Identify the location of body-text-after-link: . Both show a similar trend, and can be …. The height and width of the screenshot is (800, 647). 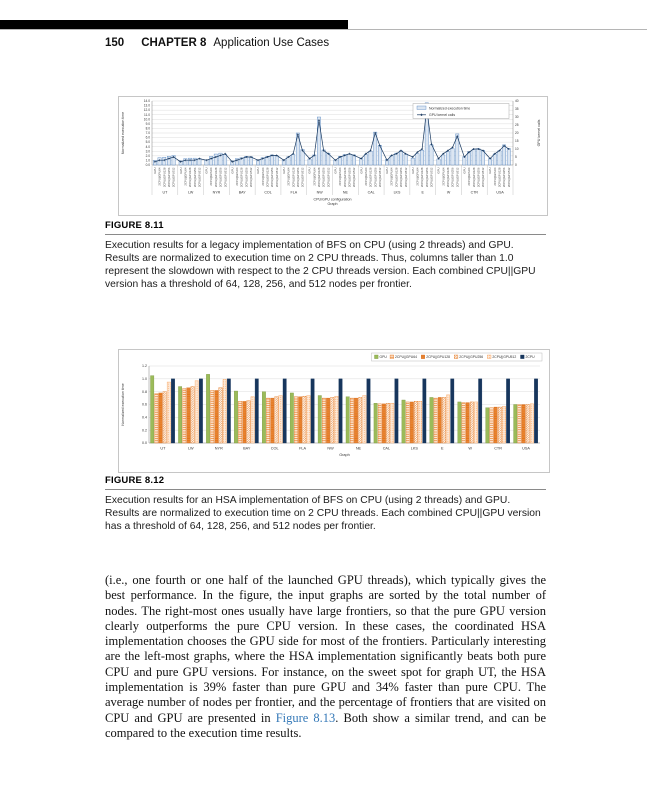
(325, 725).